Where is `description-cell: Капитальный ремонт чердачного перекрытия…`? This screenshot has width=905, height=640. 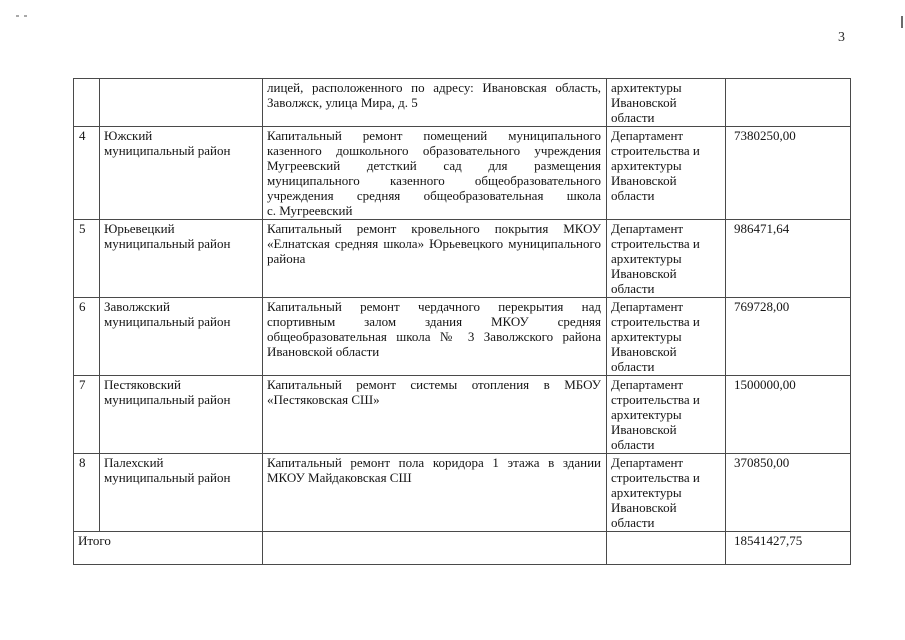
description-cell: Капитальный ремонт чердачного перекрытия… is located at coordinates (434, 336).